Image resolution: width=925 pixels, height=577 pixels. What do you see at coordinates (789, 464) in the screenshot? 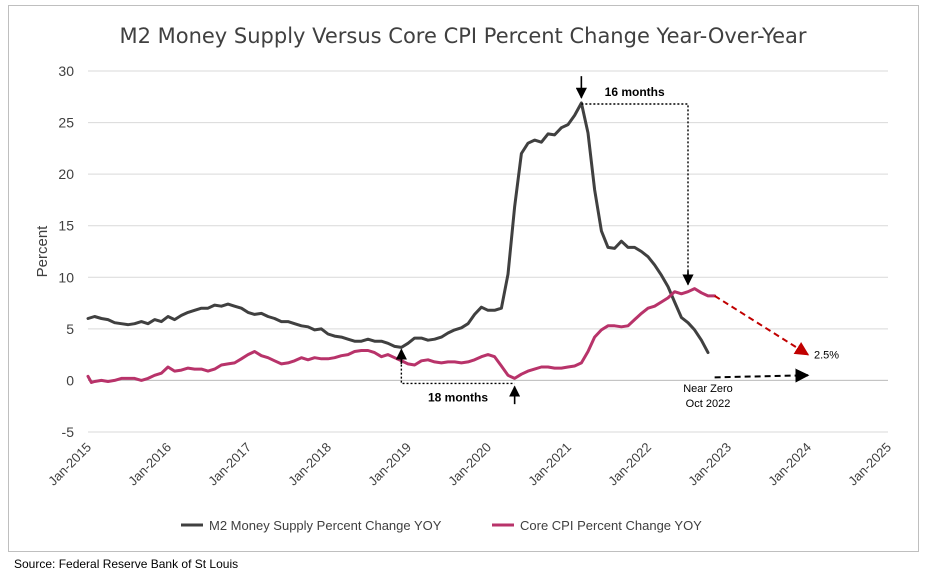
I see `x-tick-label: Jan-2024` at bounding box center [789, 464].